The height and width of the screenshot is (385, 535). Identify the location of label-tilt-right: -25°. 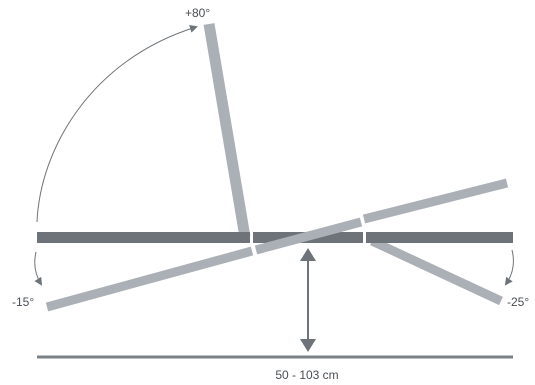
(518, 302).